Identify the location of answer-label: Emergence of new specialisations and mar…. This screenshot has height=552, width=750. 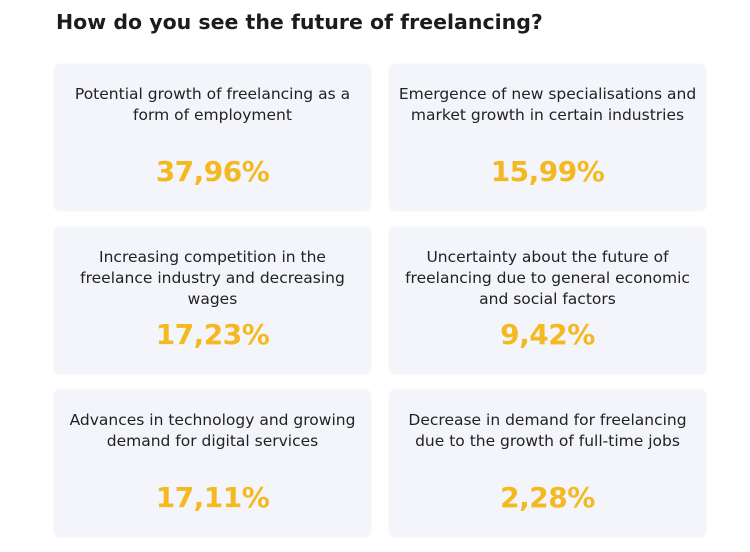
(547, 104).